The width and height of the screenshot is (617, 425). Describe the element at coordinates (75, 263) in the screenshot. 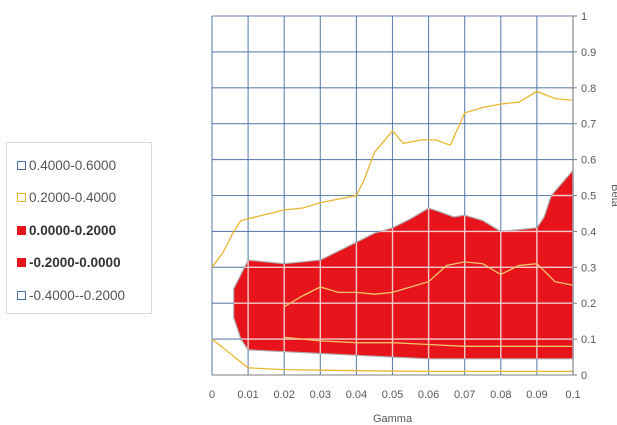

I see `legend-label: -0.2000-0.0000` at that location.